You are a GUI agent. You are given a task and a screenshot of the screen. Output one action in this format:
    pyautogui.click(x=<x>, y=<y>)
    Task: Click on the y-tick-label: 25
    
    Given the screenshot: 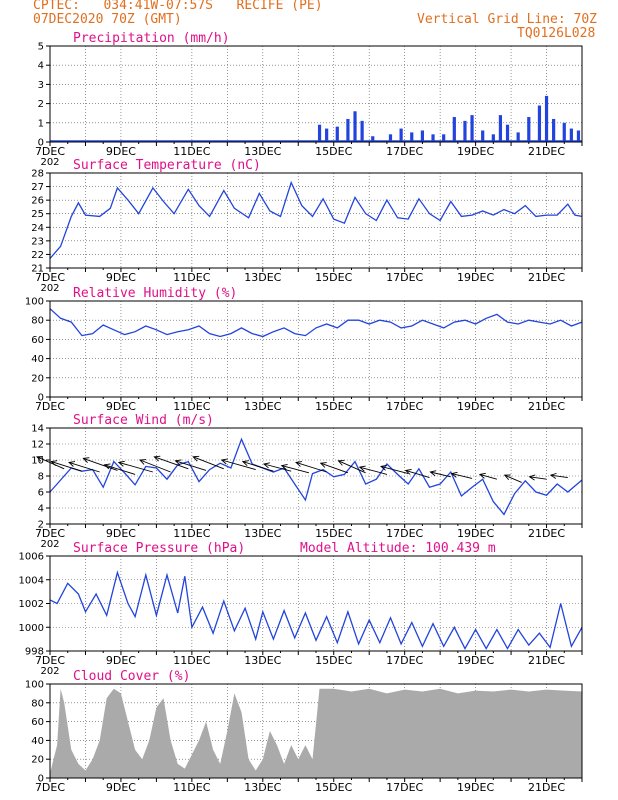 What is the action you would take?
    pyautogui.click(x=37, y=214)
    